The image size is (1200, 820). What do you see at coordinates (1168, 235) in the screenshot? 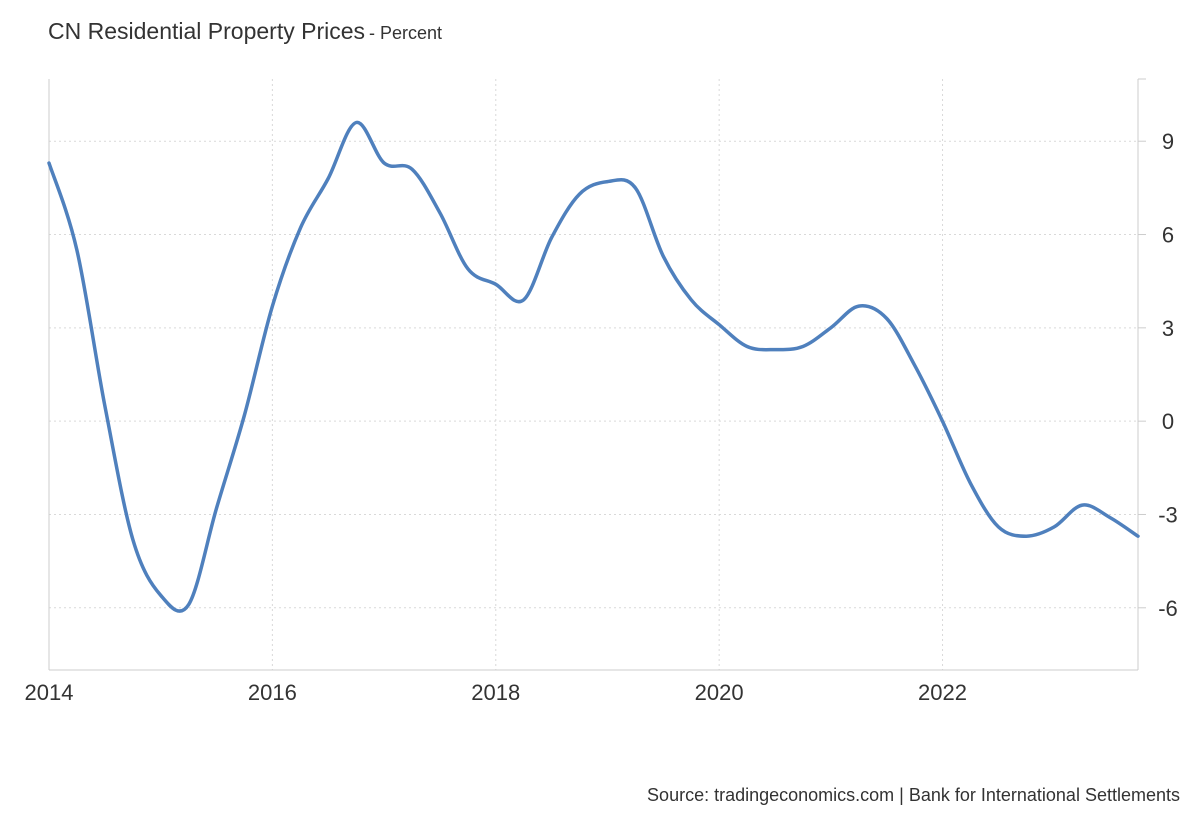
I see `y-tick-label: 6` at bounding box center [1168, 235].